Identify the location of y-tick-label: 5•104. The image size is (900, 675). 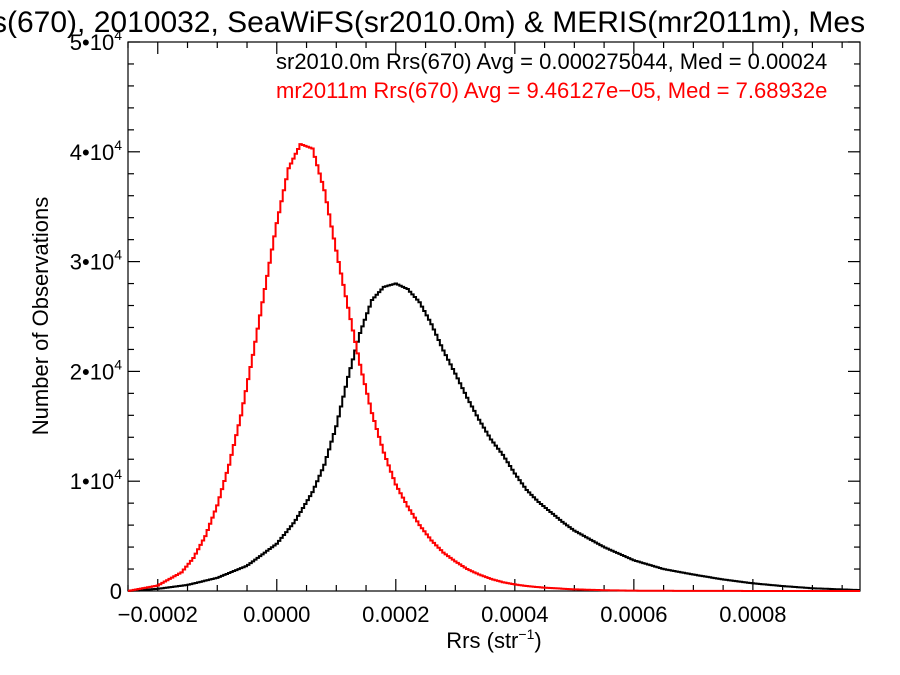
(96, 41).